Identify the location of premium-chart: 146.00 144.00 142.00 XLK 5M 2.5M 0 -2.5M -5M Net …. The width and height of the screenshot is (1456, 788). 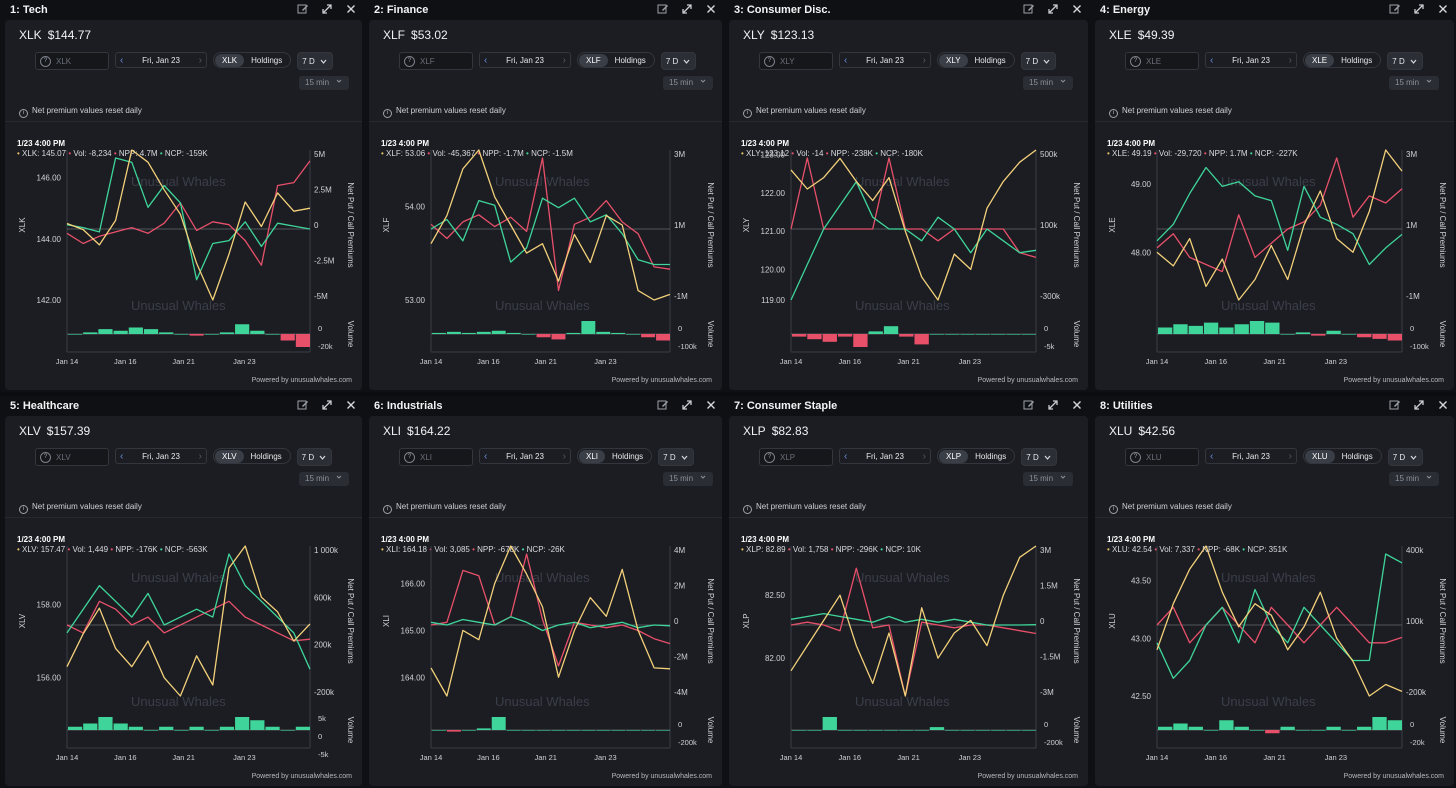
(183, 250).